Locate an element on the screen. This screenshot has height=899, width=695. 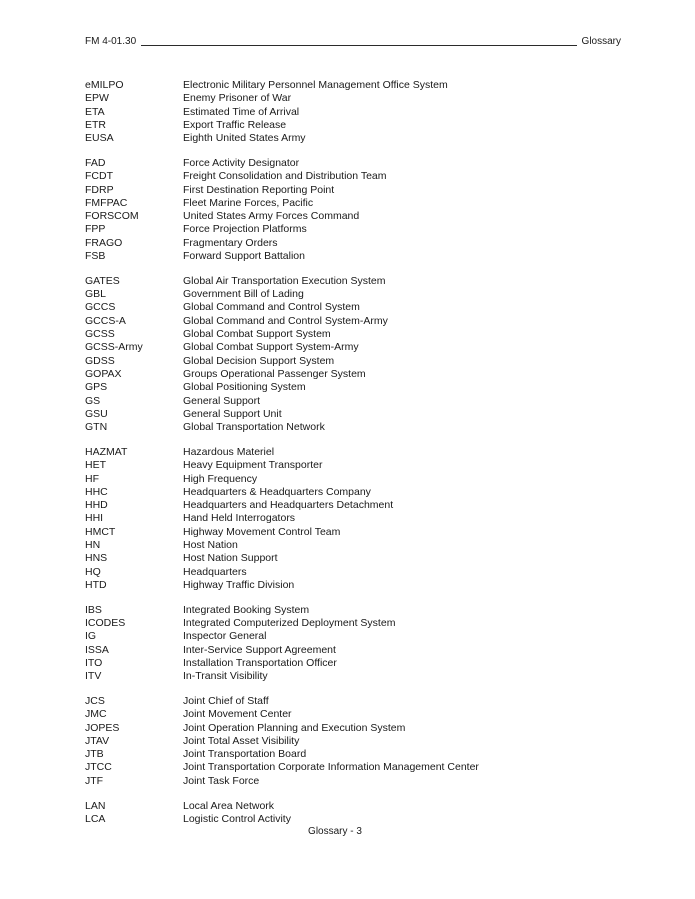
definition: Logistic Control Activity is located at coordinates (237, 818).